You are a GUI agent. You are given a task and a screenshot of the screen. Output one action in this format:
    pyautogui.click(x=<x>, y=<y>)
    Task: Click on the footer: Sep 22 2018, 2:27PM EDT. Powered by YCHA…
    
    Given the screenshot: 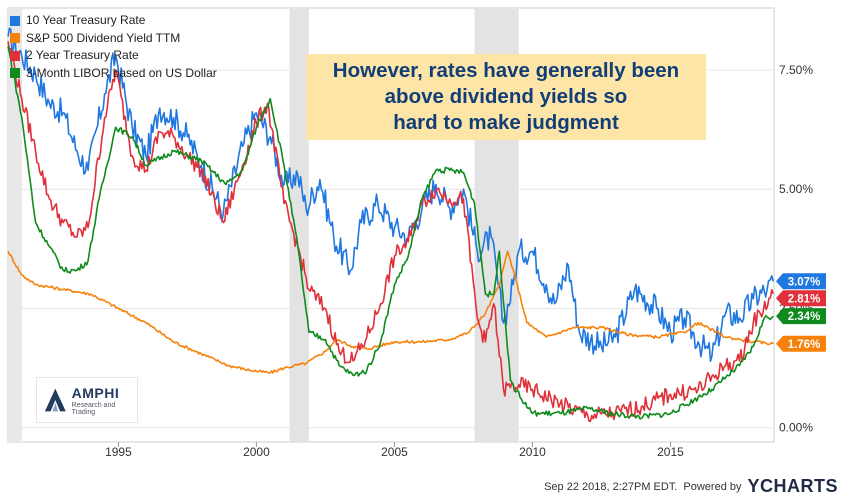 What is the action you would take?
    pyautogui.click(x=691, y=486)
    